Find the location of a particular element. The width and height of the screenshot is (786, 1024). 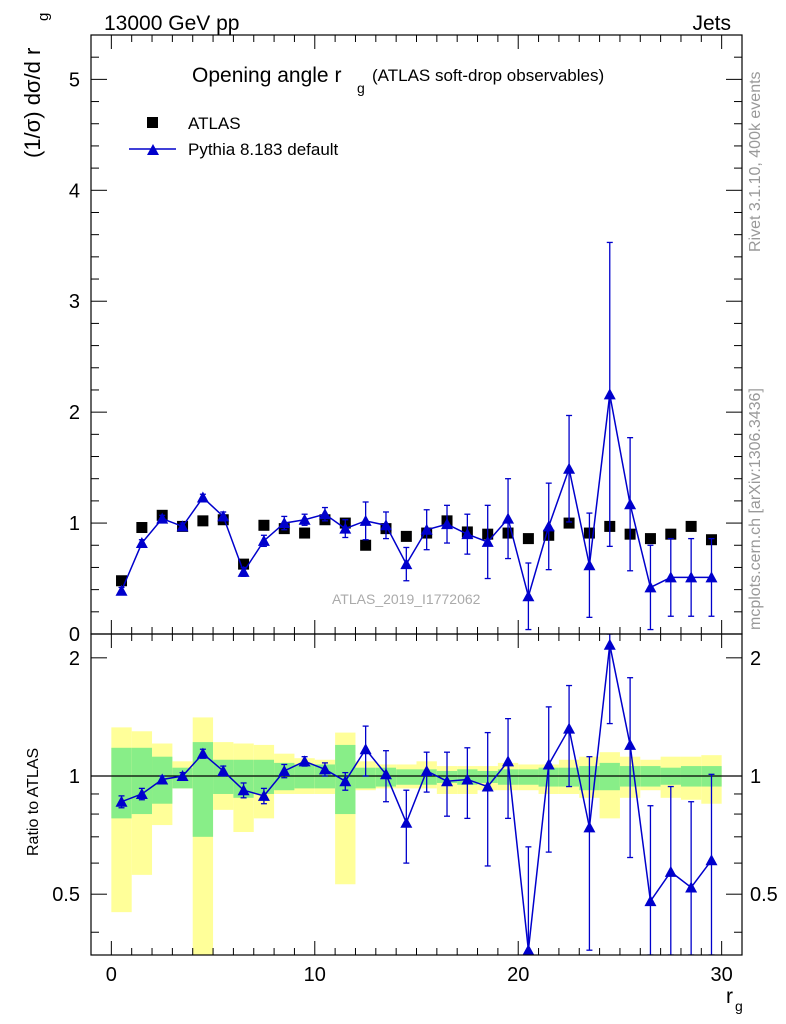

main-y-tick-label: 1 is located at coordinates (74, 524).